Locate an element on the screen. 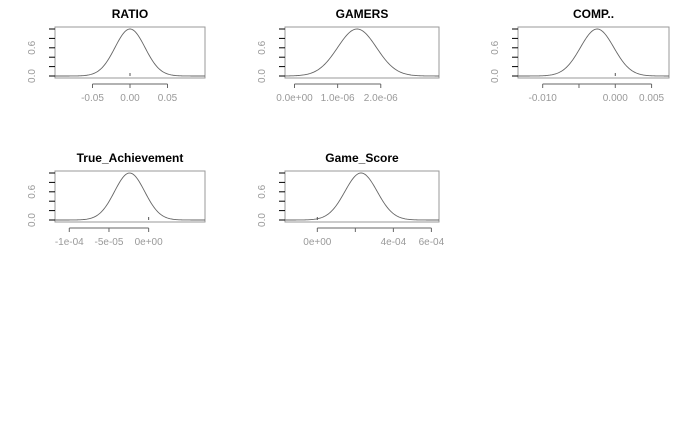  x-tick-label: 0.000 is located at coordinates (615, 98).